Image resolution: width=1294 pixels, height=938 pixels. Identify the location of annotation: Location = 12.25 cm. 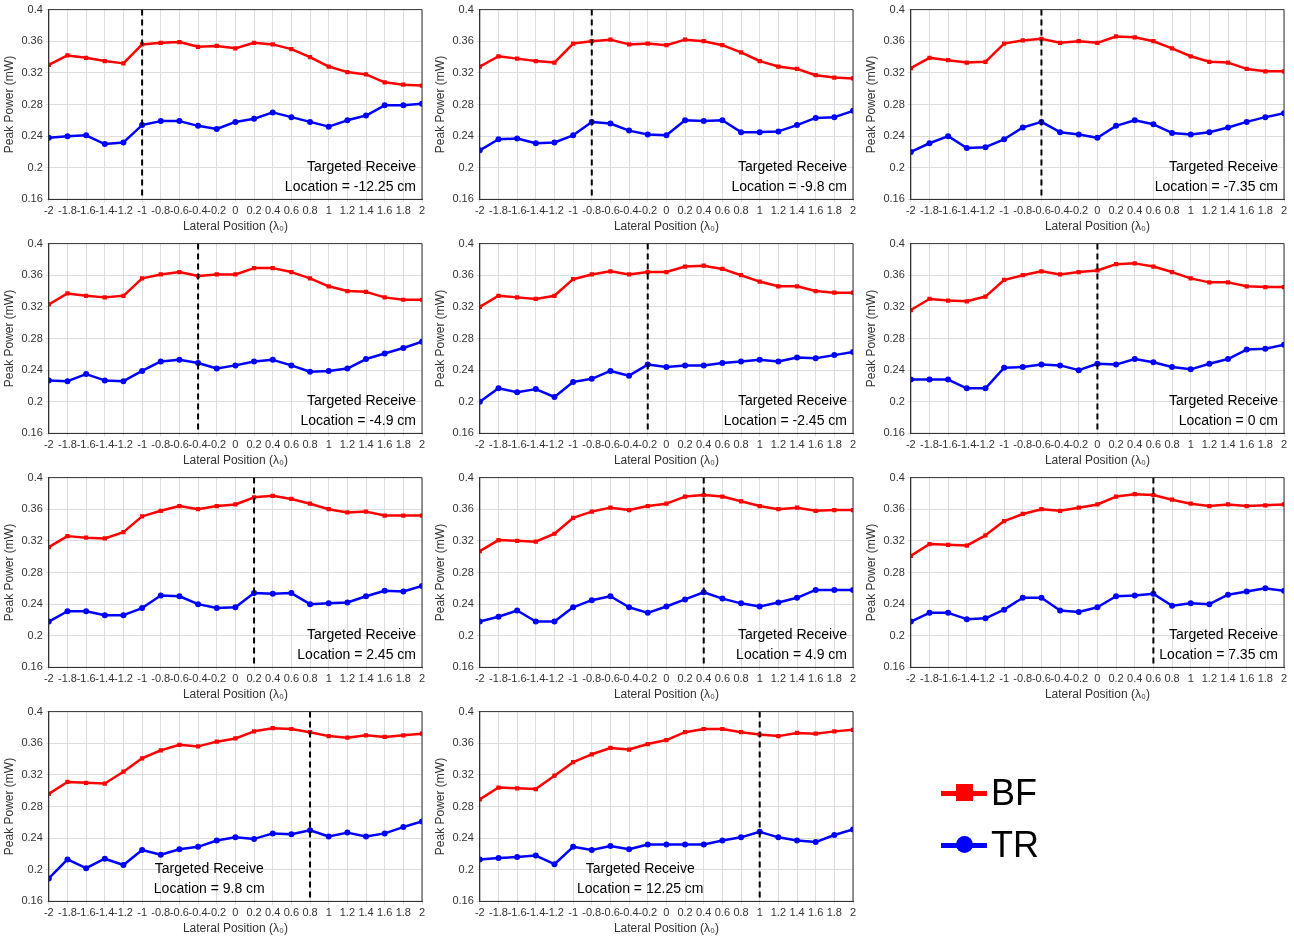
(640, 888).